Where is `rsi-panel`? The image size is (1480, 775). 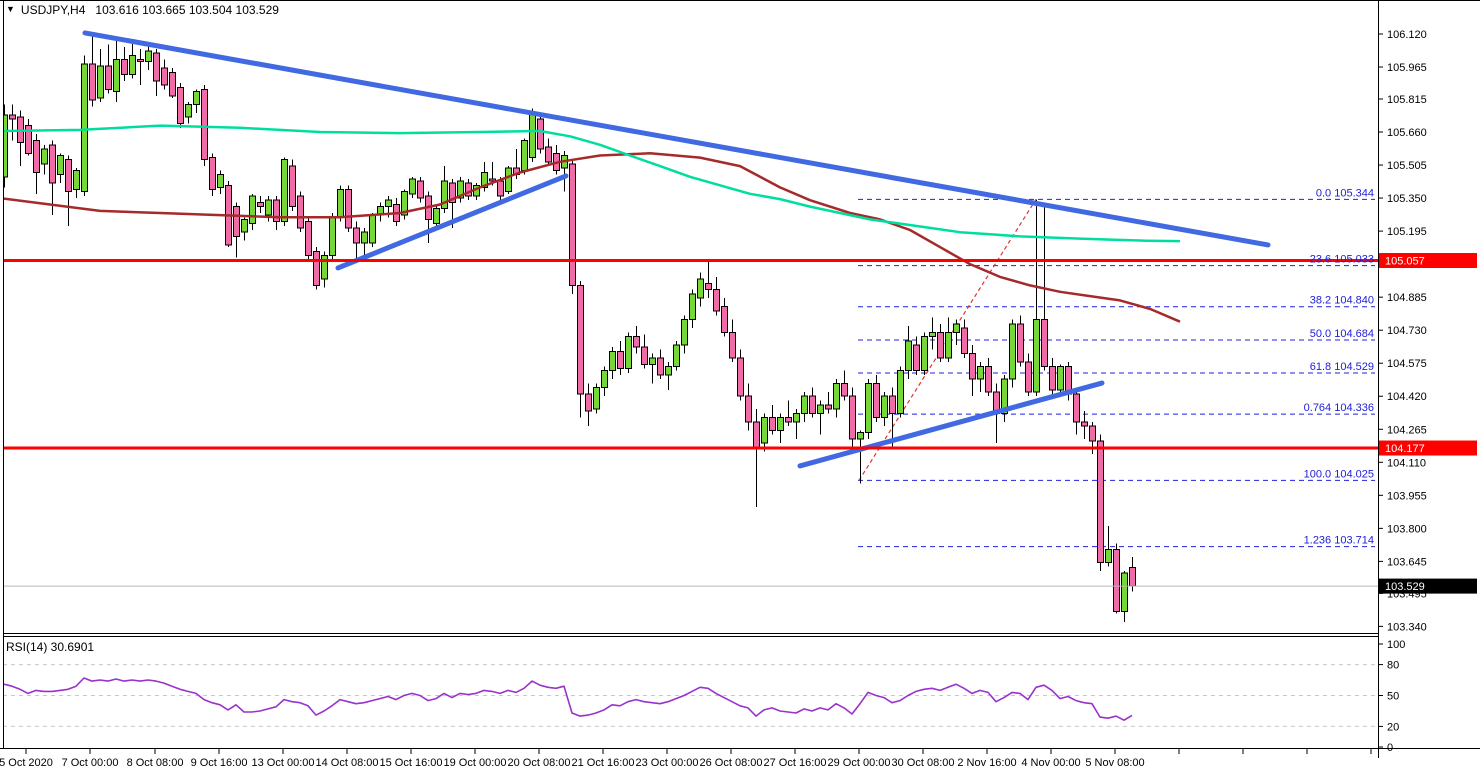
rsi-panel is located at coordinates (690, 695).